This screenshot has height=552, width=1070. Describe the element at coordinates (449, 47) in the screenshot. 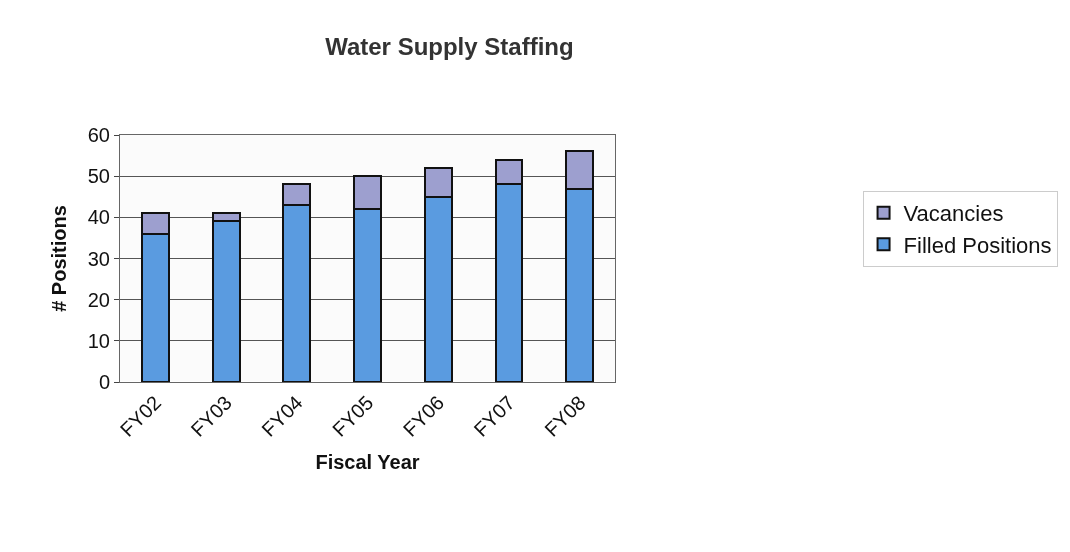

I see `chart-title: Water Supply Staffing` at that location.